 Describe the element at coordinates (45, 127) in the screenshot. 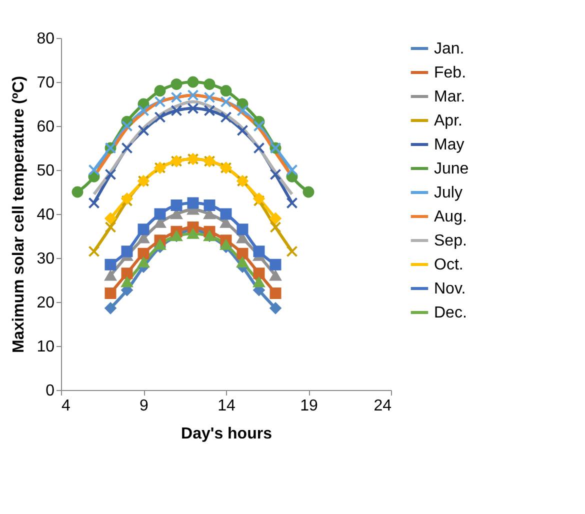

I see `y-tick-label: 60` at that location.